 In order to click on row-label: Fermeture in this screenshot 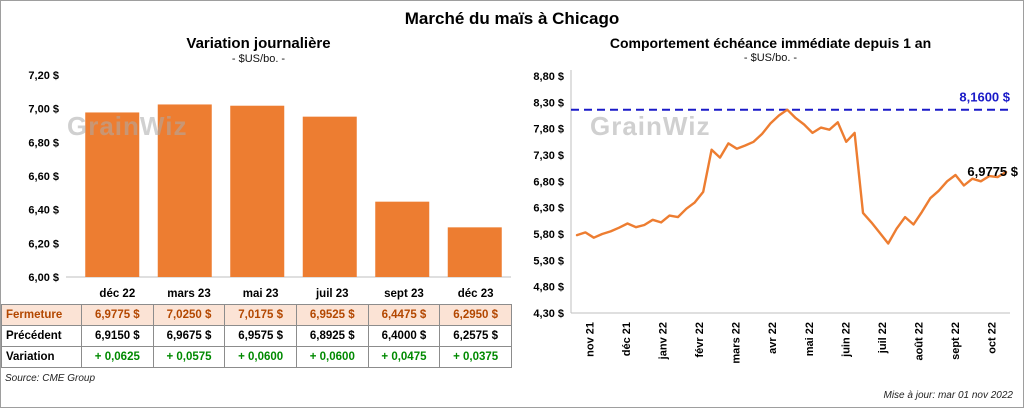, I will do `click(41, 315)`.